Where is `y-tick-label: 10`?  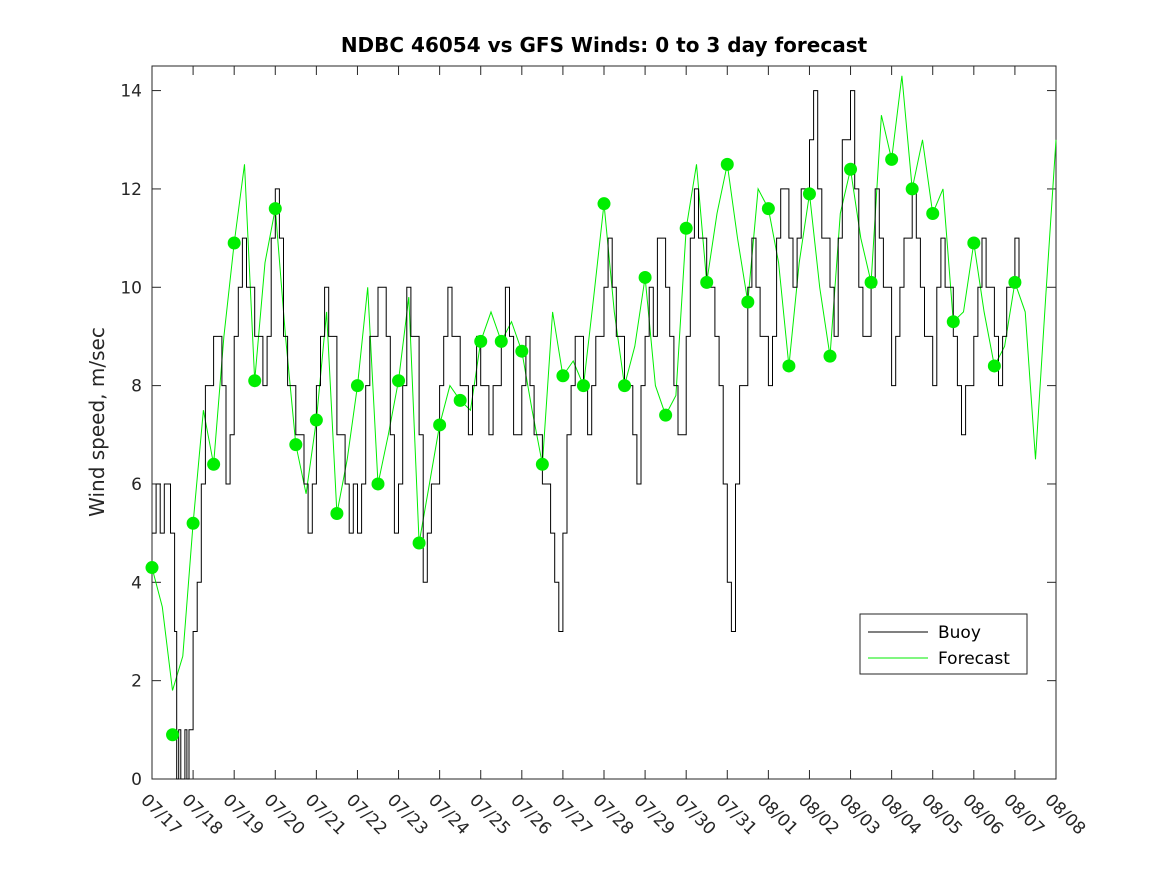
y-tick-label: 10 is located at coordinates (131, 288).